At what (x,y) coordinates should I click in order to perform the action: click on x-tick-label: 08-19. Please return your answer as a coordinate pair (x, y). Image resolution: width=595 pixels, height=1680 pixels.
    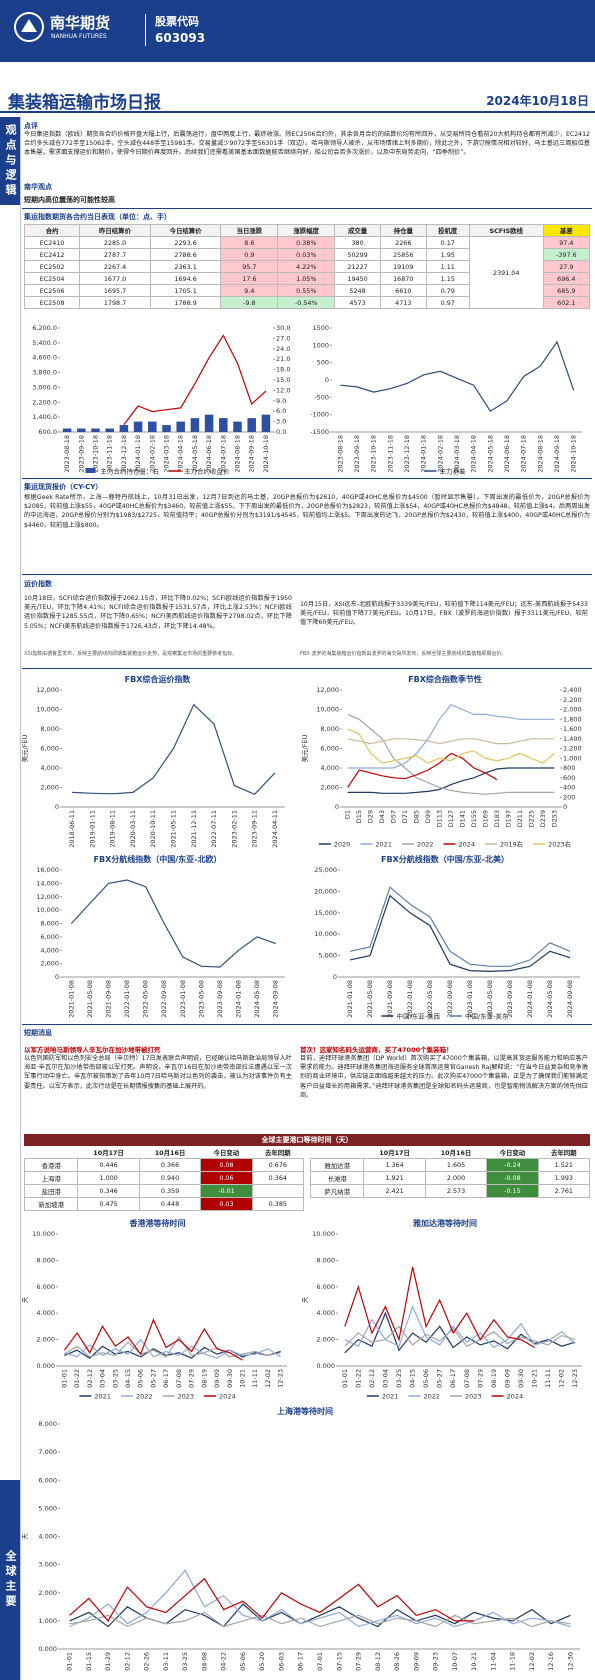
    Looking at the image, I should click on (204, 1378).